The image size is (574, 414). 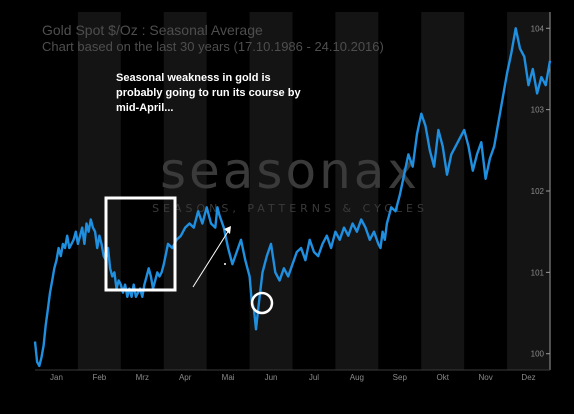 I want to click on chart-title: Gold Spot $/Oz : Seasonal Average, so click(x=152, y=30).